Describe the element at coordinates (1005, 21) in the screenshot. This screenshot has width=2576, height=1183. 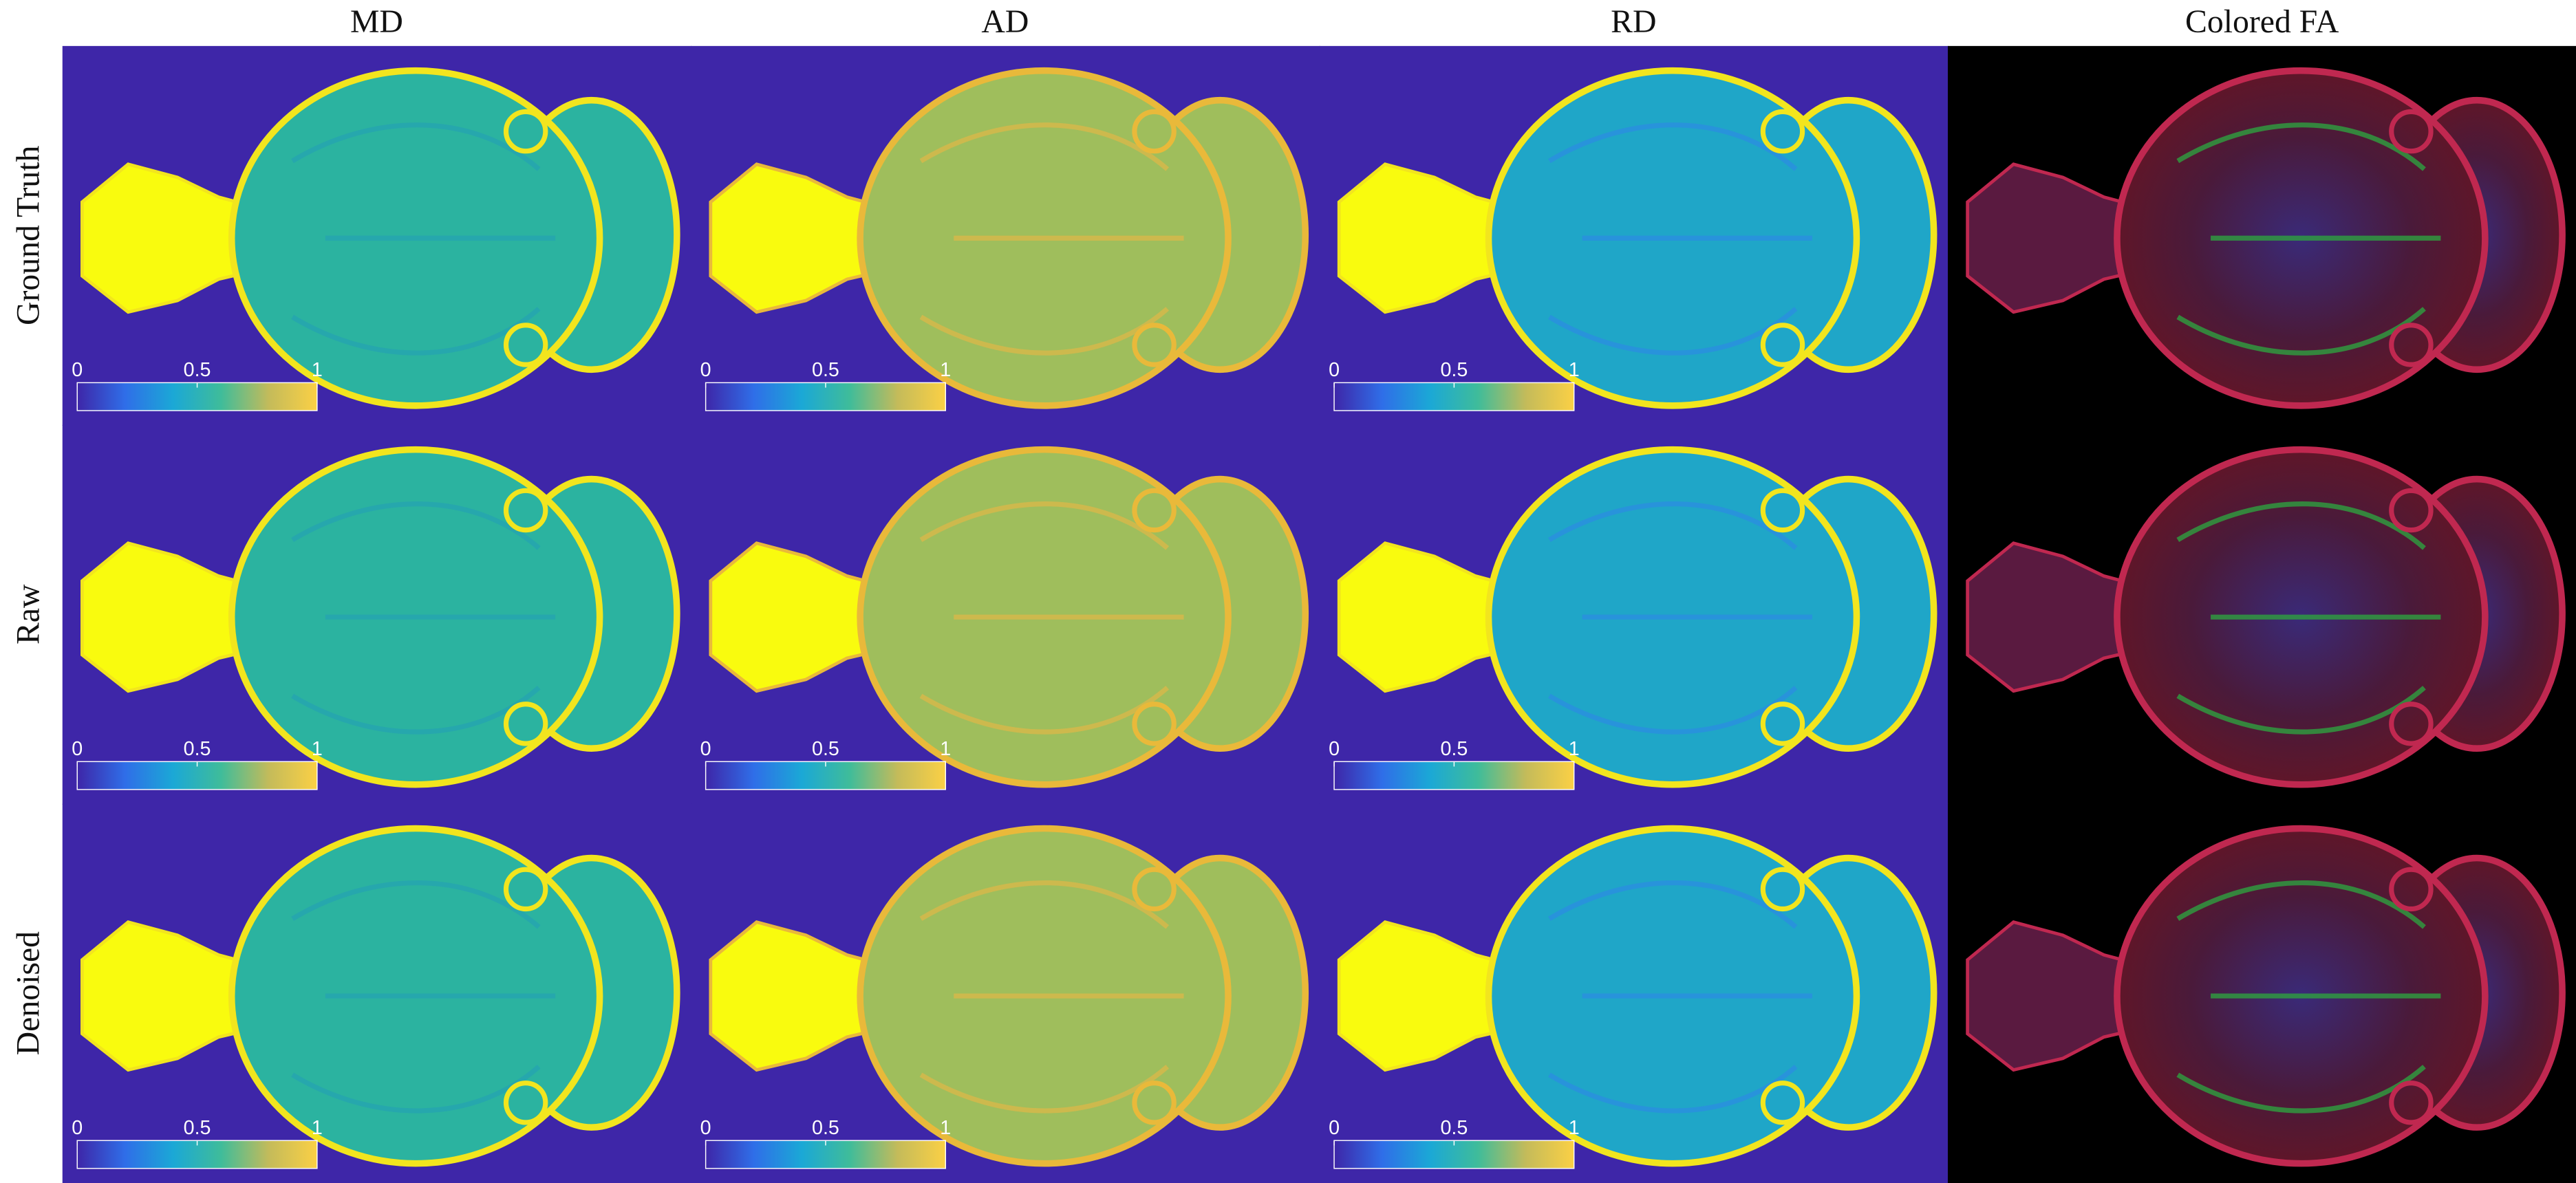
I see `column-header: AD` at that location.